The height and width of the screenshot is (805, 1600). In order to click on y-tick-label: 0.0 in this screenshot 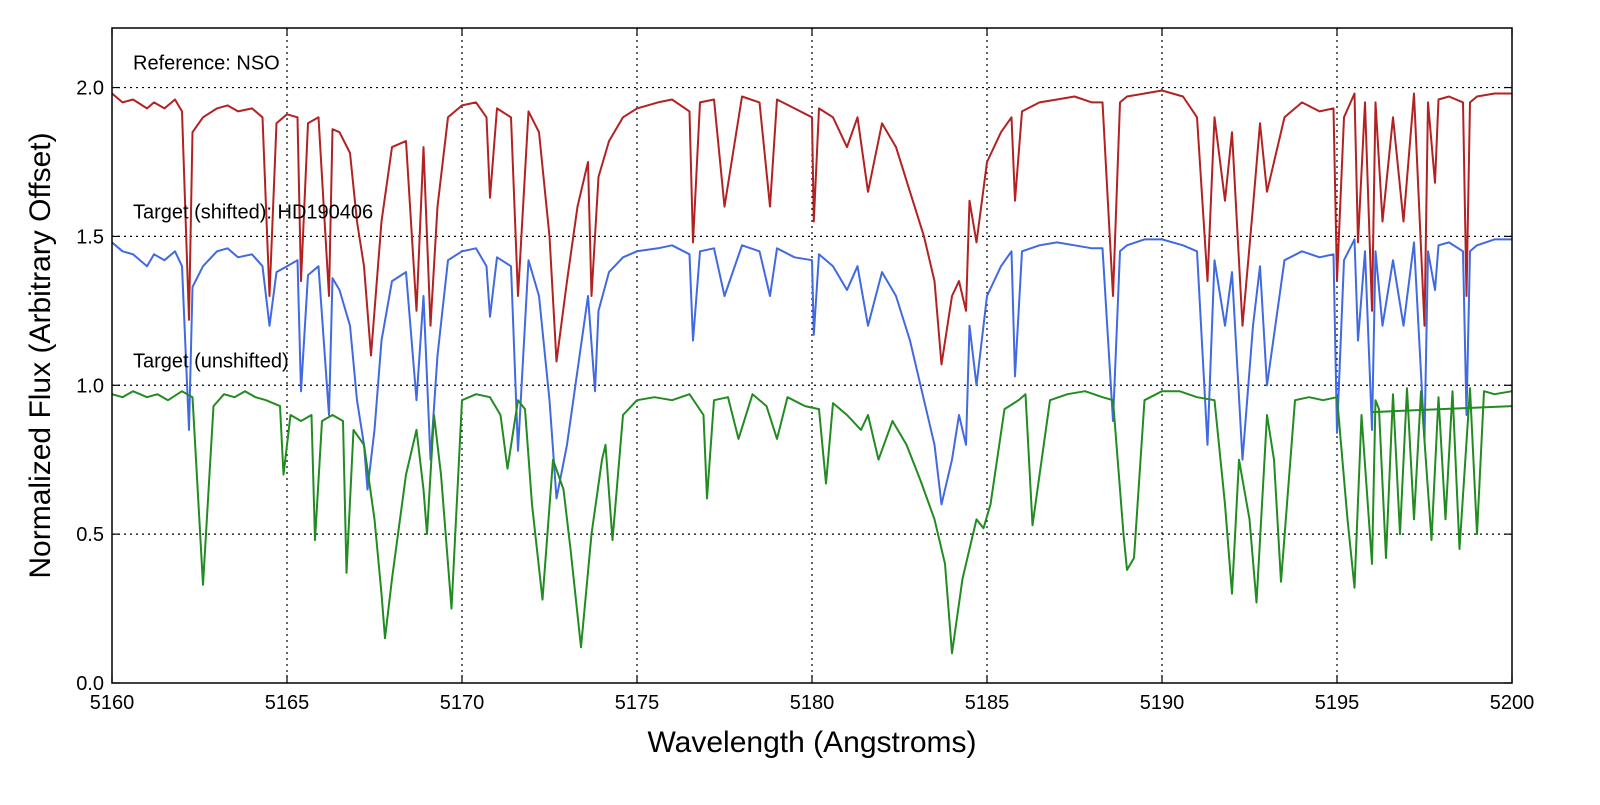, I will do `click(90, 684)`.